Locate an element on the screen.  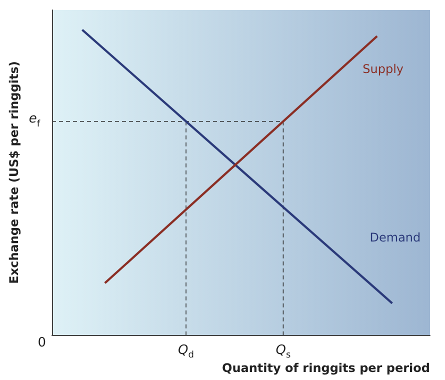
text: Q$_{d}$ is located at coordinates (186, 352).